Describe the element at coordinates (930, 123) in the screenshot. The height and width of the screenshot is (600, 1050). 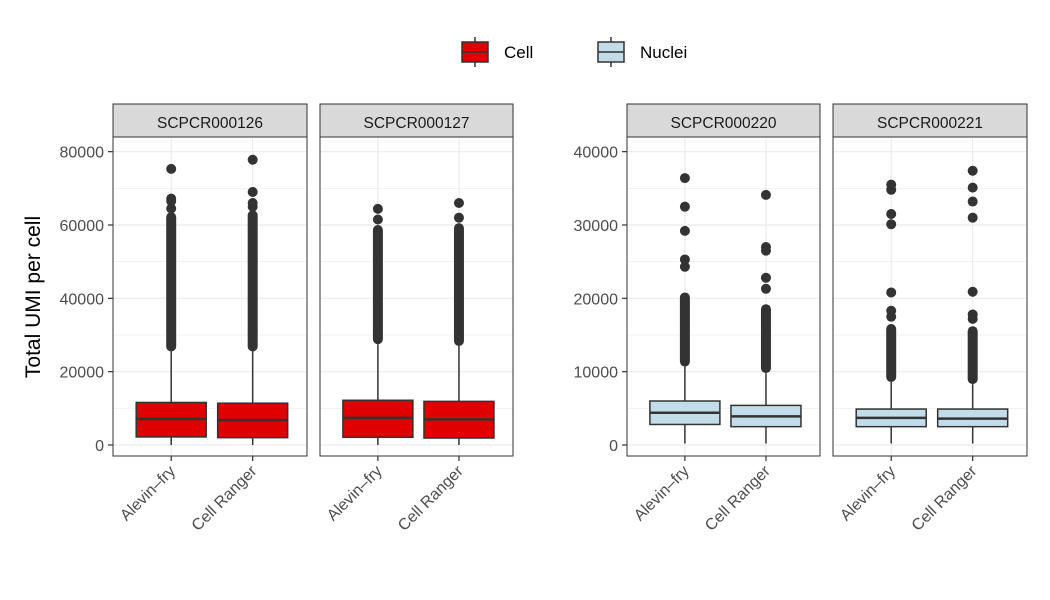
I see `panel-title: SCPCR000221` at that location.